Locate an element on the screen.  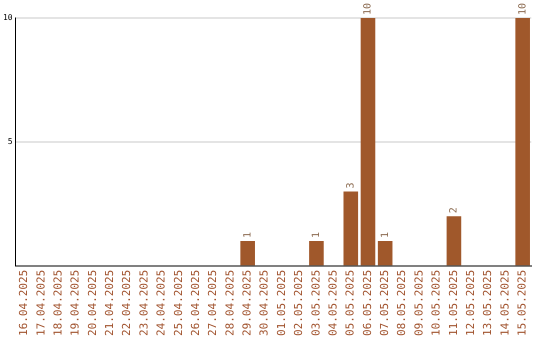
y-tick-label: 5 is located at coordinates (10, 141).